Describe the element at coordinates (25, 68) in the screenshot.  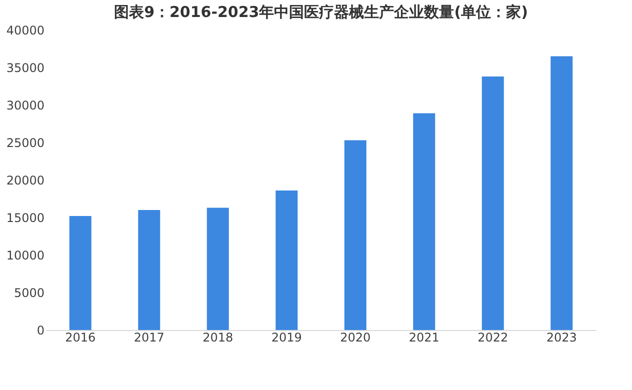
I see `y-tick-label: 35000` at that location.